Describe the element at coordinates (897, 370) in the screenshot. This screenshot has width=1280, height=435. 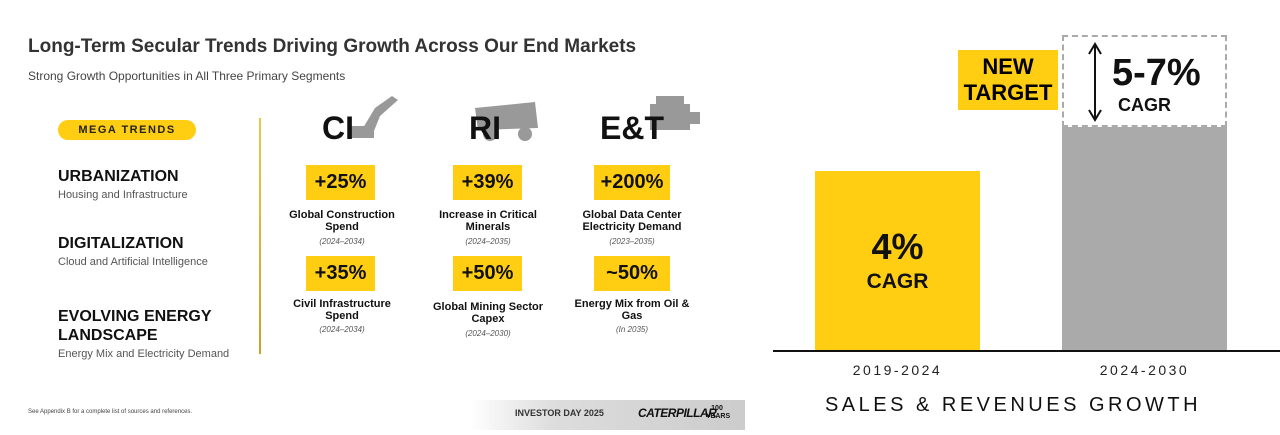
I see `bar-period: 2019-2024` at that location.